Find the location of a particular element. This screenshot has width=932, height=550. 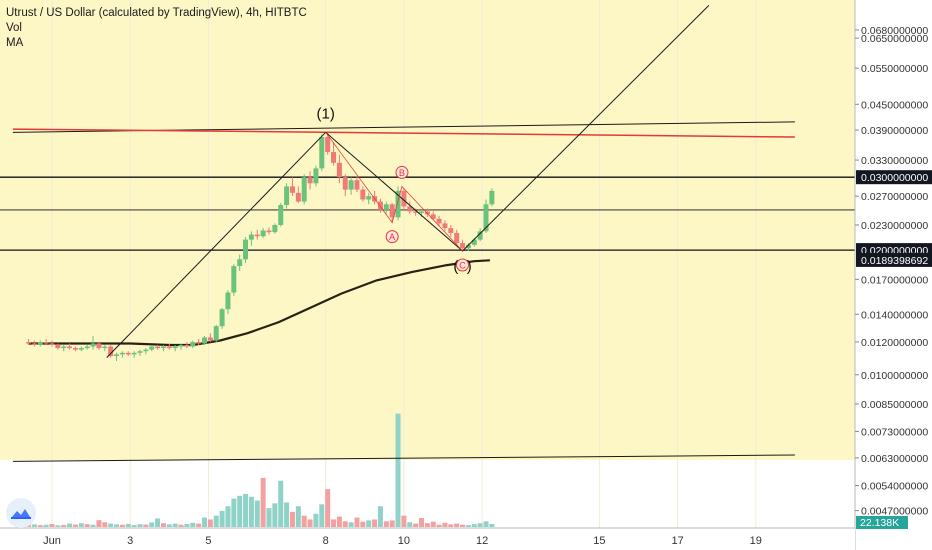

time-tick-label: 5 is located at coordinates (208, 541).